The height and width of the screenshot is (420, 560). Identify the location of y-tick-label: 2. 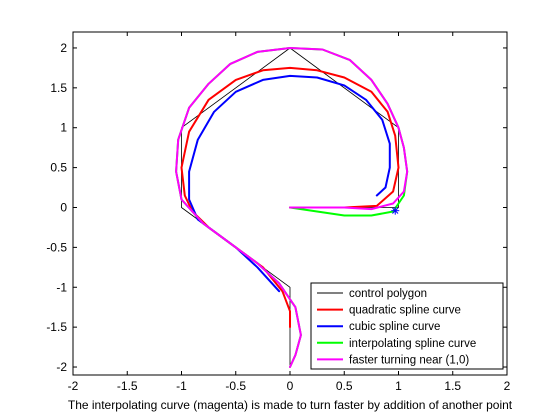
(63, 48).